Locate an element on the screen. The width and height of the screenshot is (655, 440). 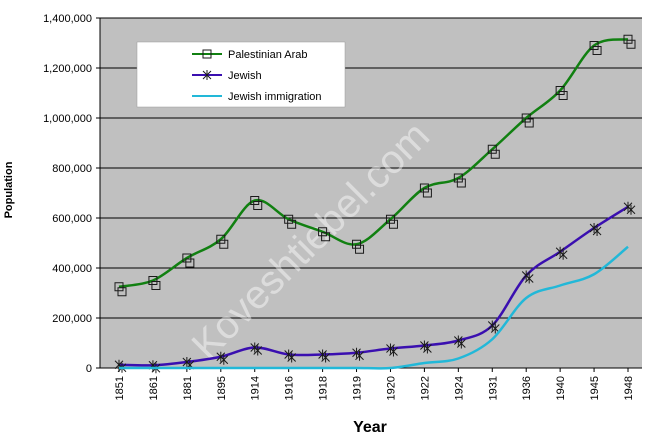
legend-label-jewish: Jewish is located at coordinates (245, 76).